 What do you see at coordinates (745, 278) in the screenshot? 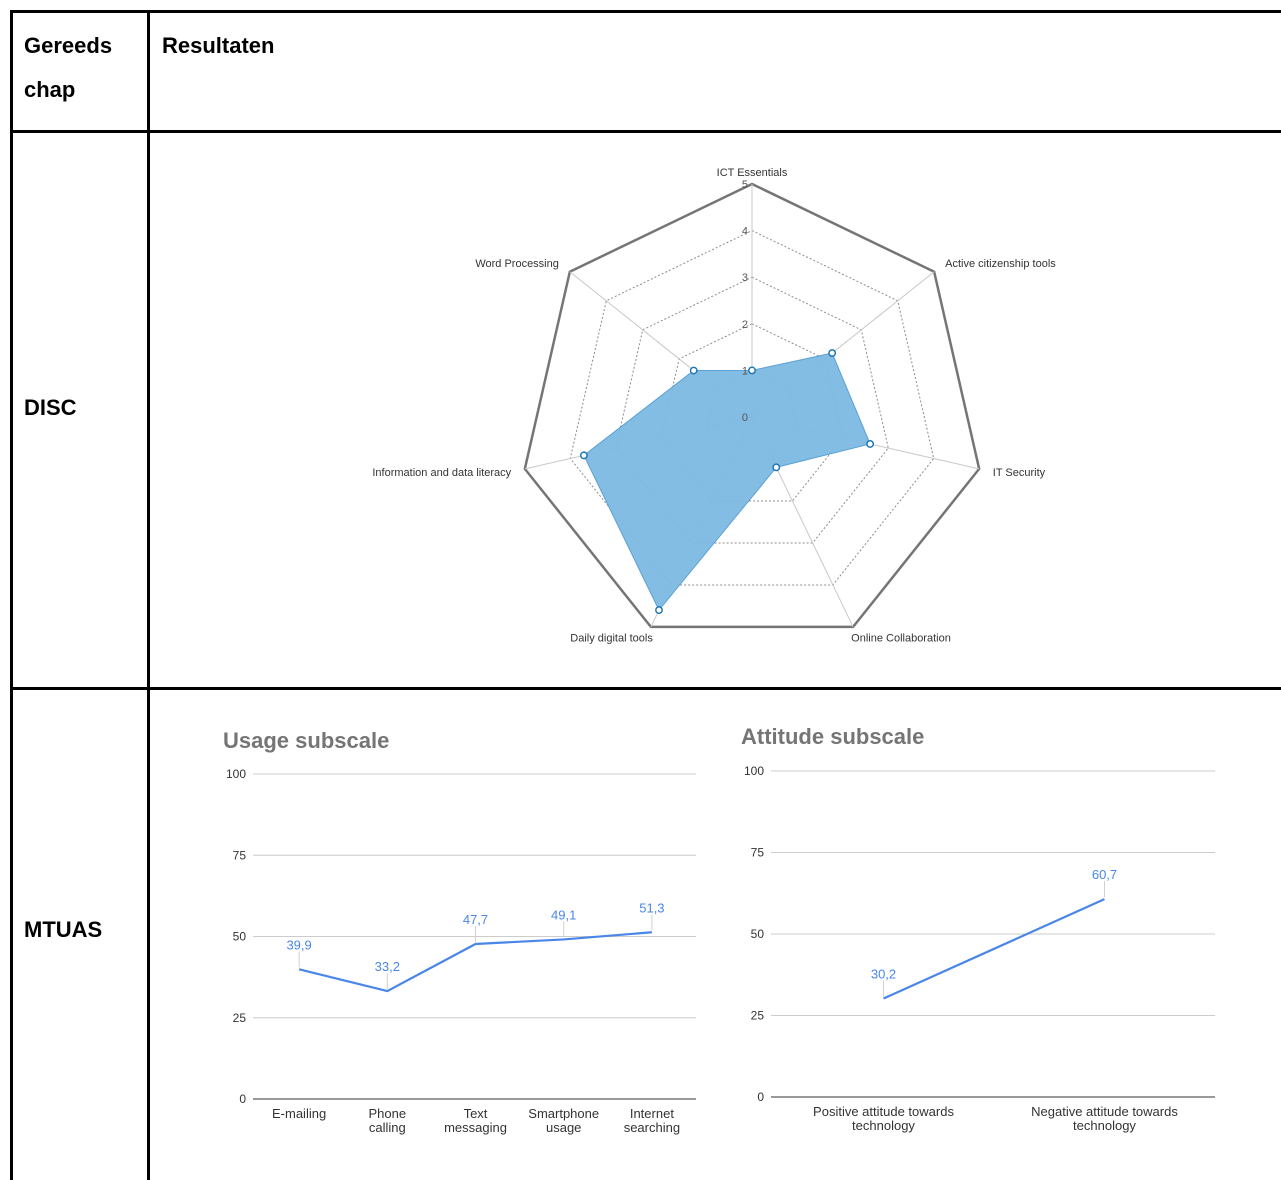
I see `radar-tick-label: 3` at bounding box center [745, 278].